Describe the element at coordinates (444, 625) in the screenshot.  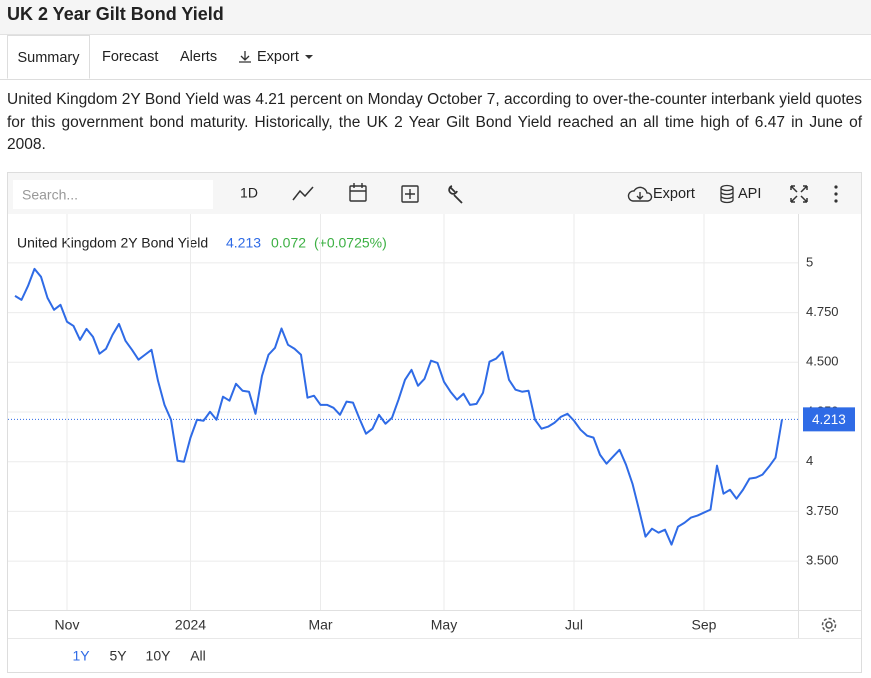
I see `x-tick-label: May` at that location.